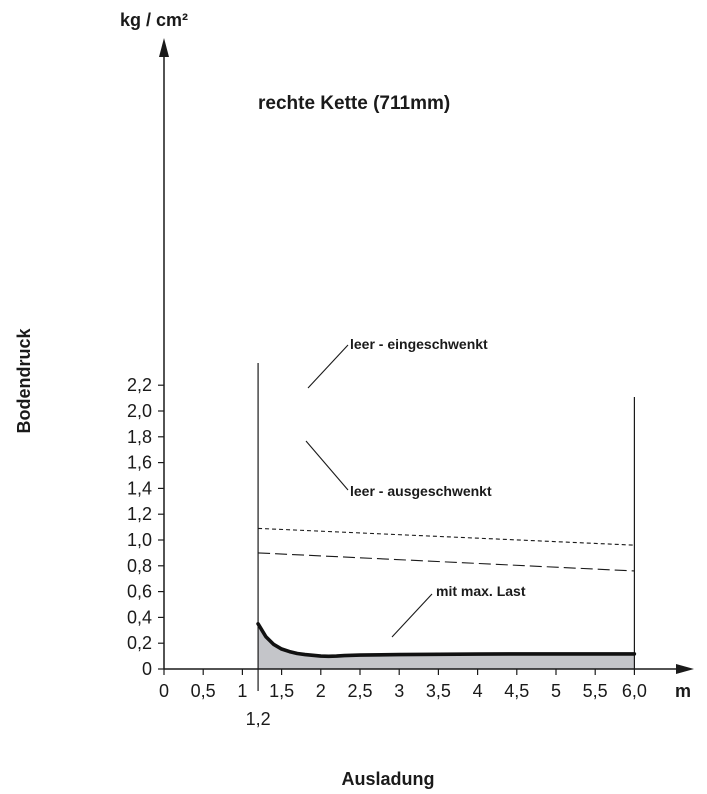 Image resolution: width=707 pixels, height=794 pixels. I want to click on y-tick-label: 1,2, so click(139, 514).